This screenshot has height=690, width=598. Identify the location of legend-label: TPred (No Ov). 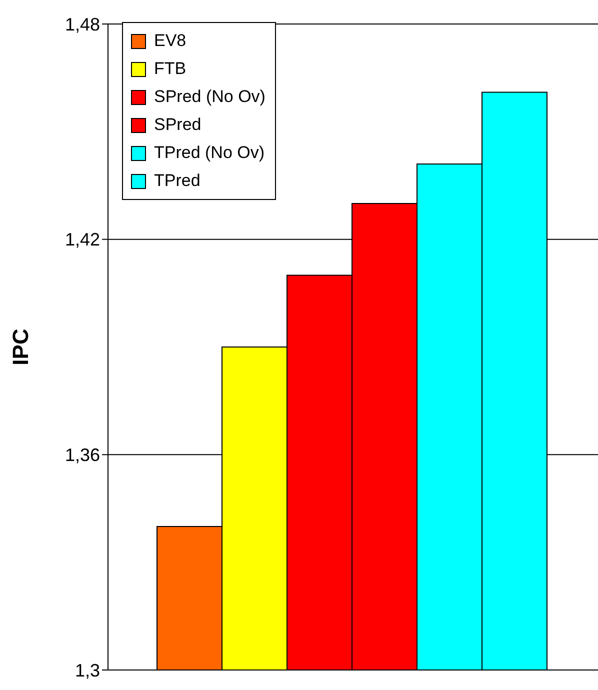
(209, 153).